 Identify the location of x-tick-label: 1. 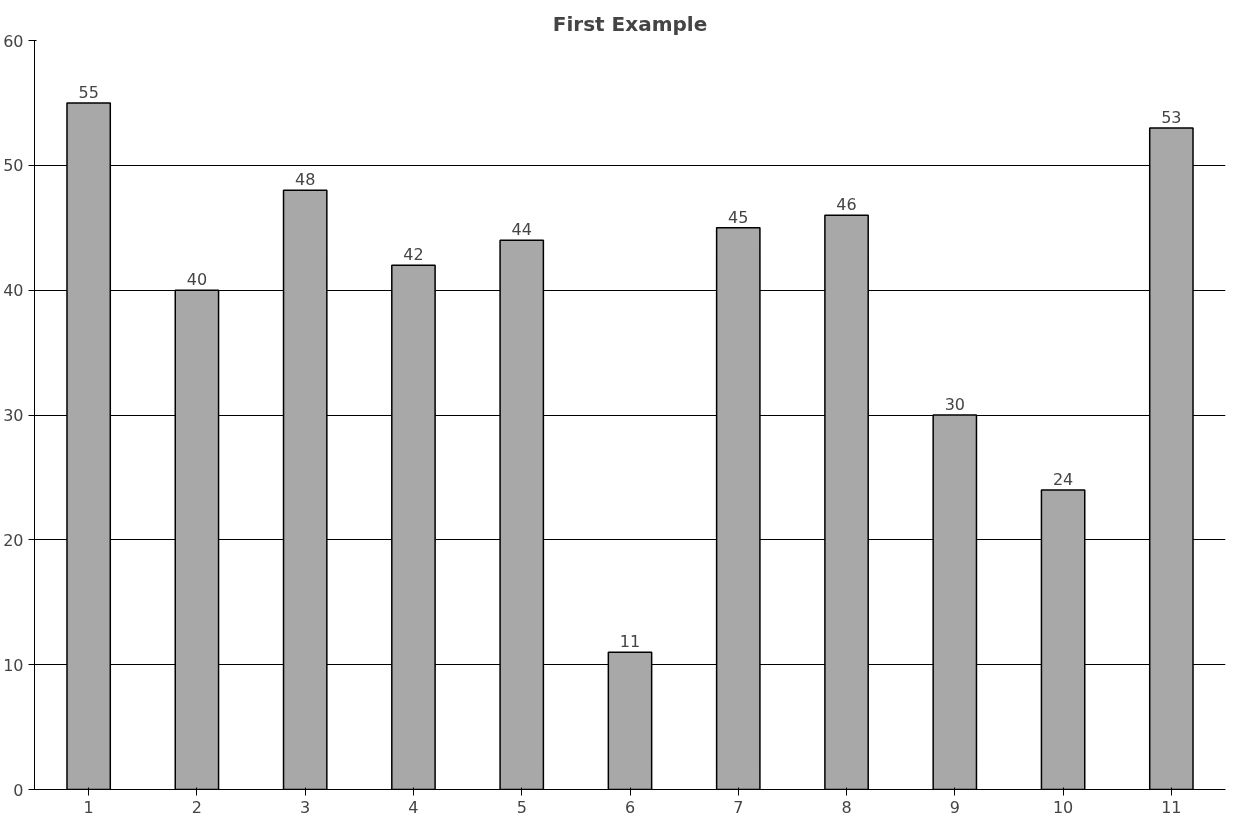
(88, 807).